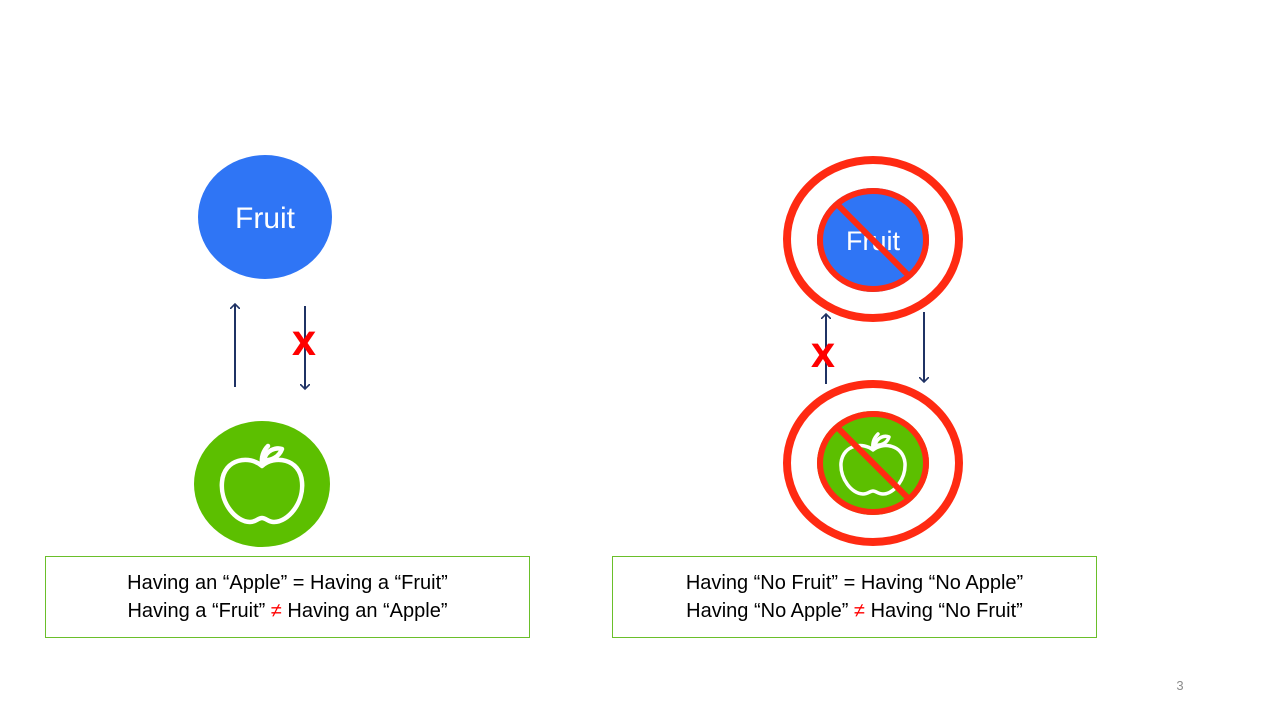  I want to click on left-caption-line-2: Having a “Fruit” ≠ Having an “Apple”, so click(287, 611).